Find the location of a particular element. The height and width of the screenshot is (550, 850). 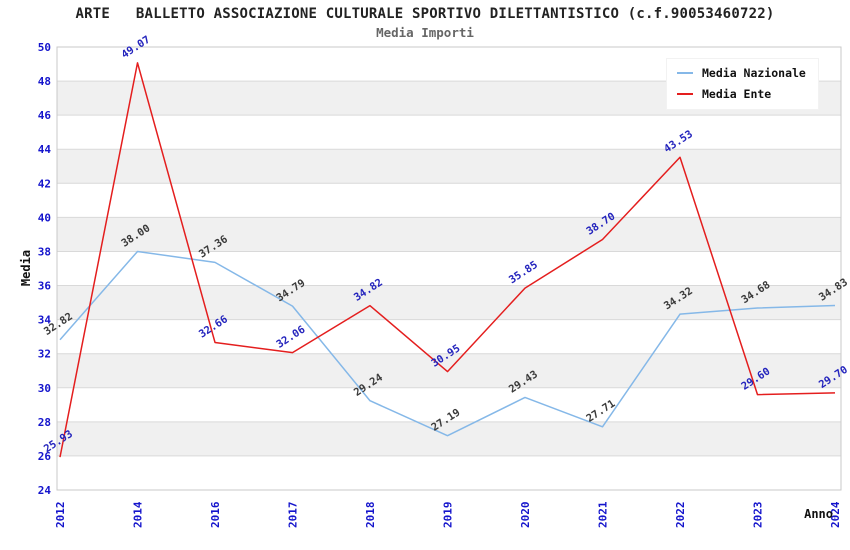

svg-text: 34 is located at coordinates (45, 320).